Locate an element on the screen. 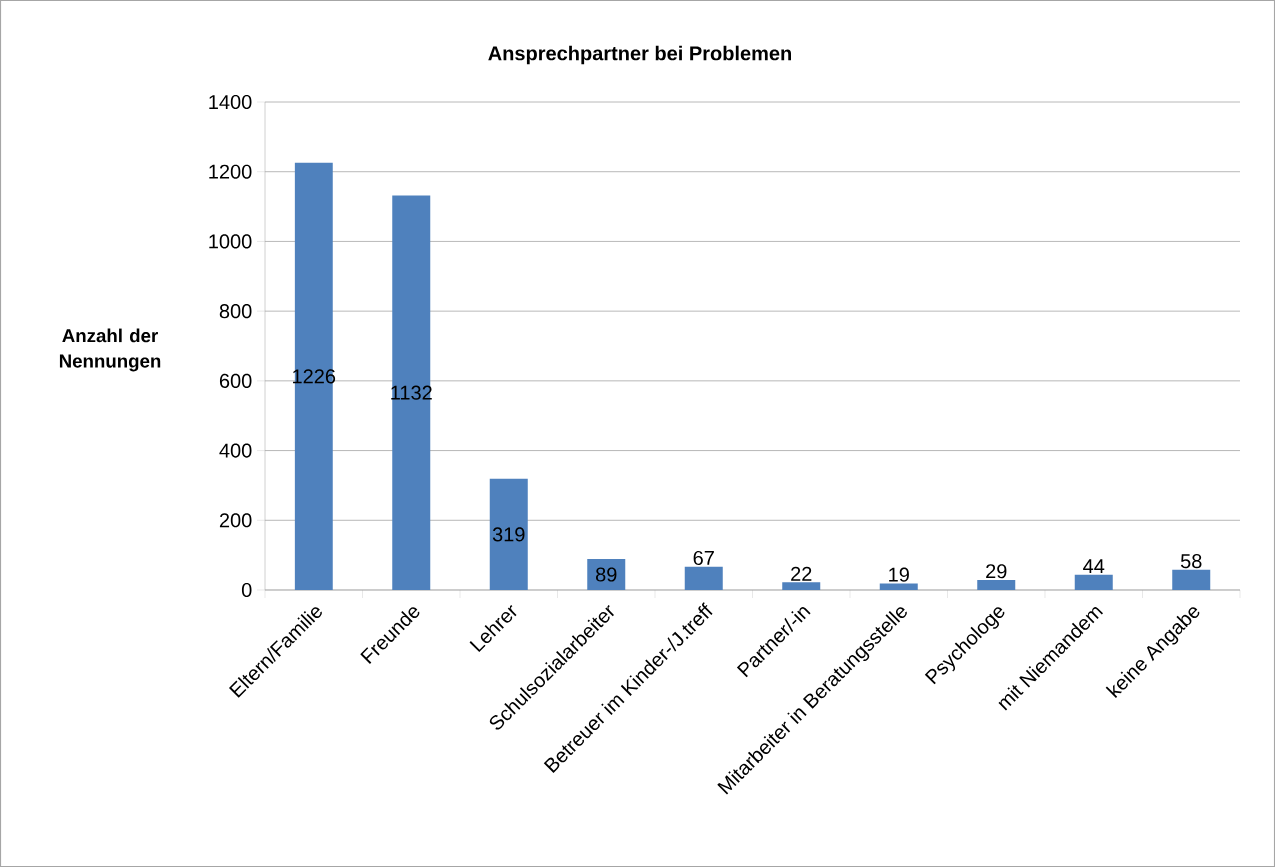 The height and width of the screenshot is (867, 1275). y-tick-label: 0 is located at coordinates (246, 590).